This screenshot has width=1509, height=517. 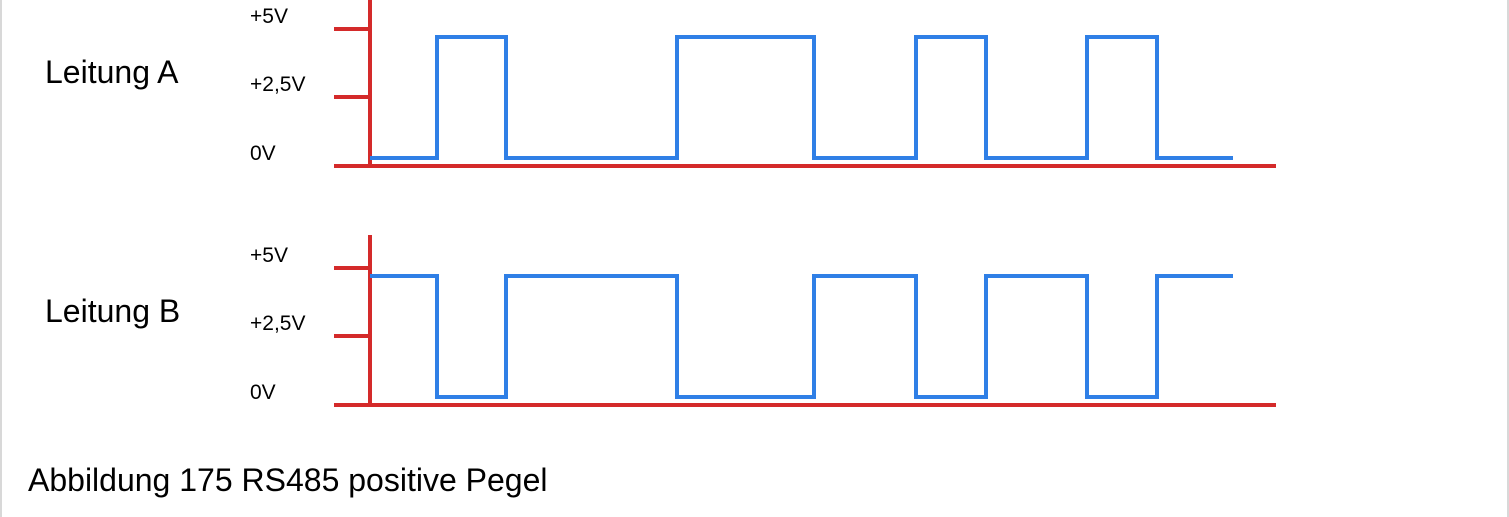 I want to click on series-label-b: Leitung B, so click(x=112, y=311).